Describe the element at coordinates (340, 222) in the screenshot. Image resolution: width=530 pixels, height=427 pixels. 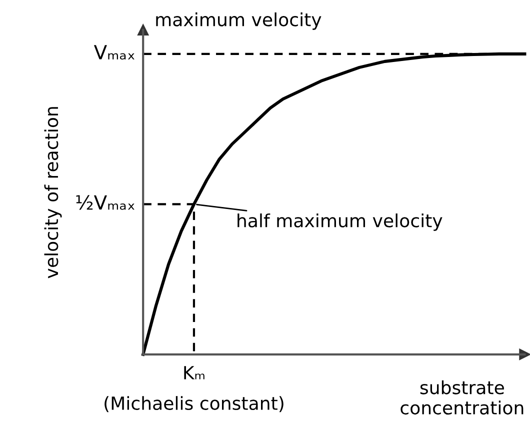
I see `annotation: half maximum velocity` at that location.